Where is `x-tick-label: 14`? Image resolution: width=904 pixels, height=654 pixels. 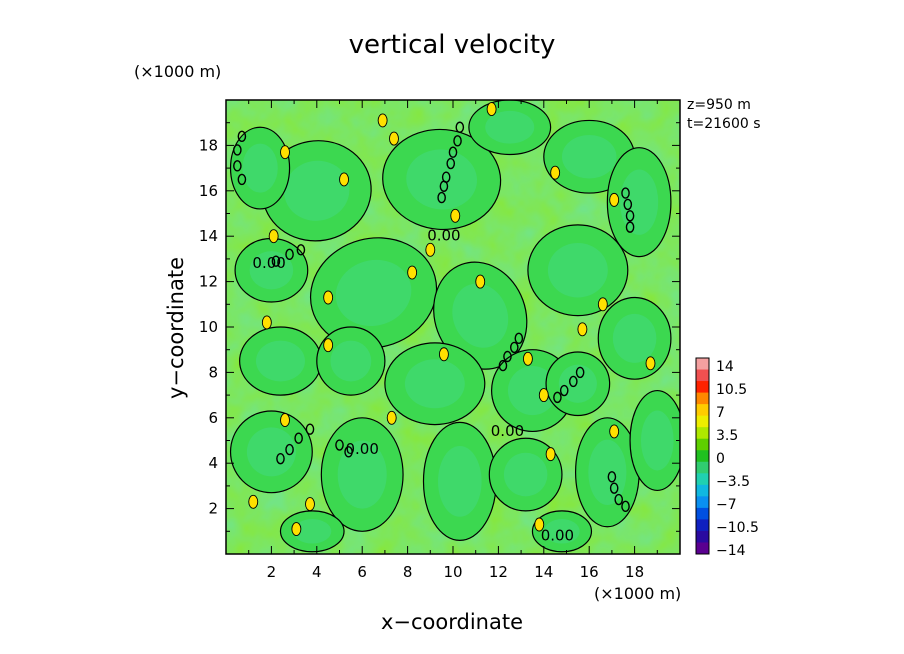 x-tick-label: 14 is located at coordinates (543, 572).